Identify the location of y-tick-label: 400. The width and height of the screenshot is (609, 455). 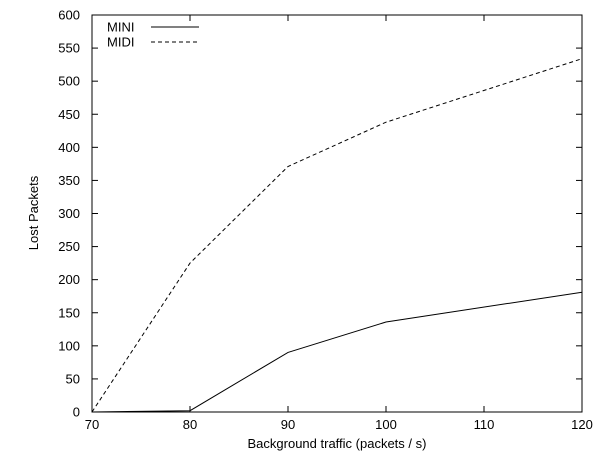
(69, 147).